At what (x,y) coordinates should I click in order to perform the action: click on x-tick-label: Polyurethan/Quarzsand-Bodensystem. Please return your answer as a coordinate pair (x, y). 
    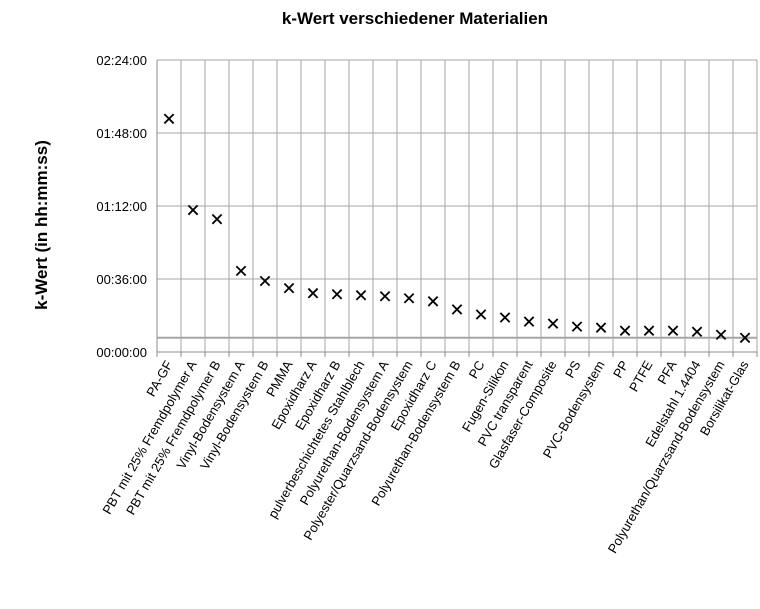
    Looking at the image, I should click on (666, 457).